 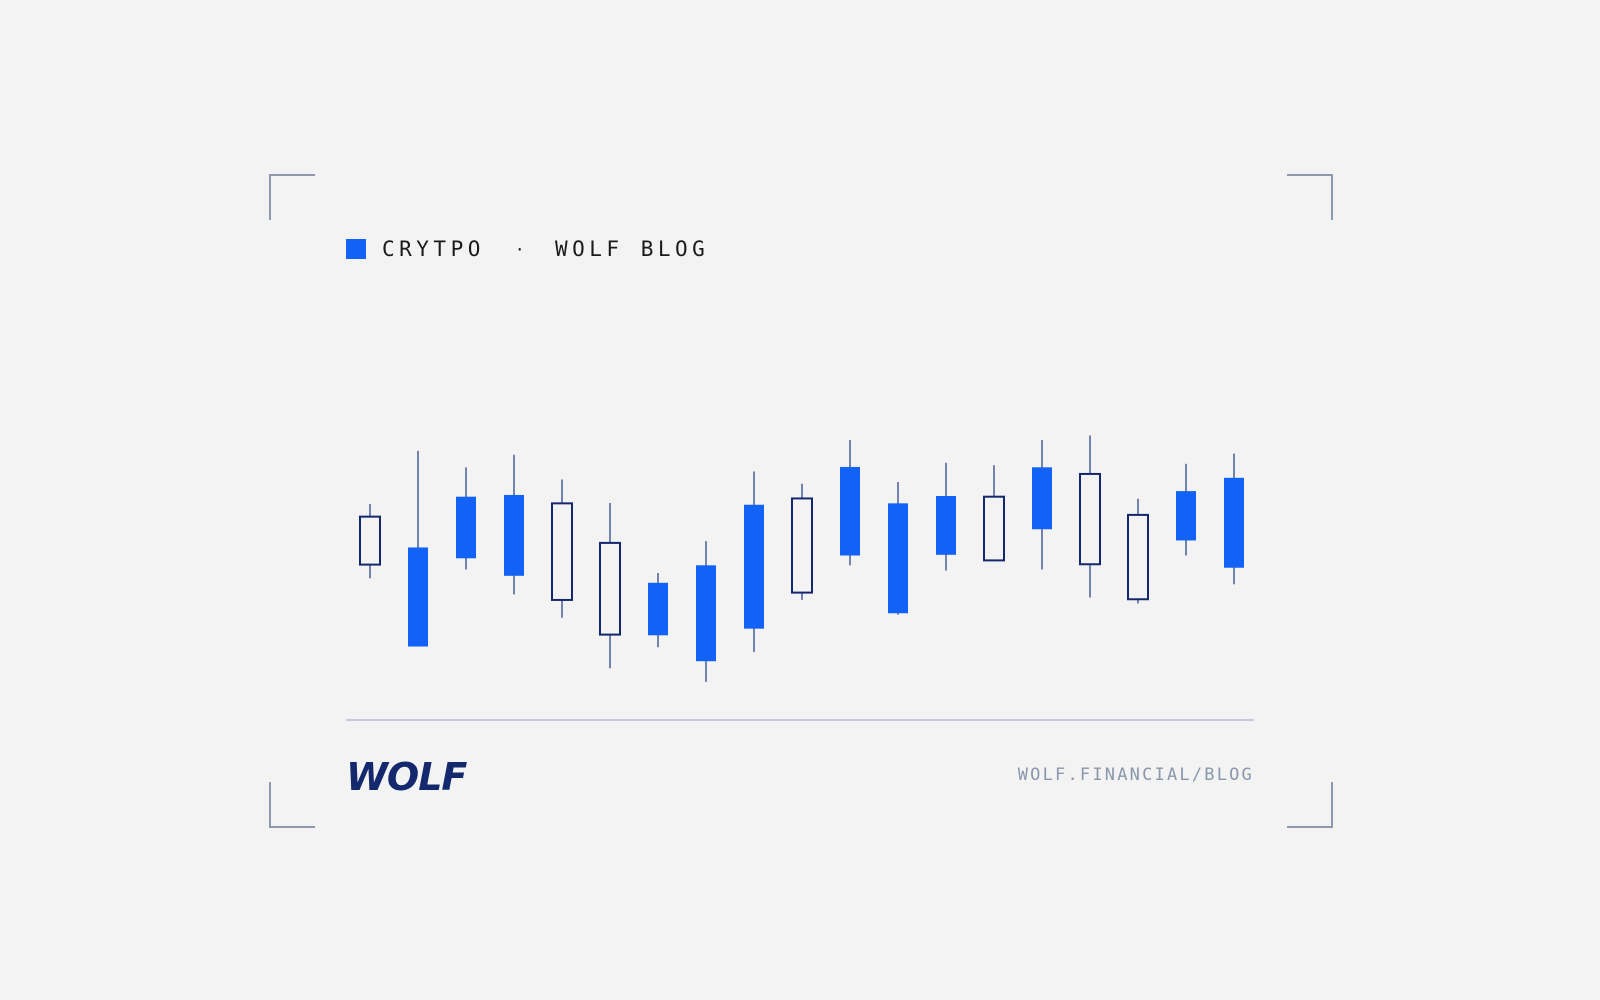 I want to click on blog-label: WOLF BLOG, so click(x=632, y=249).